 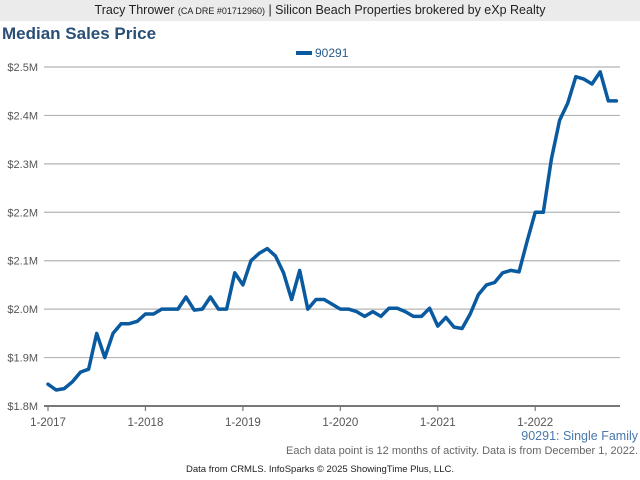 I want to click on chart-title: Median Sales Price, so click(x=79, y=33).